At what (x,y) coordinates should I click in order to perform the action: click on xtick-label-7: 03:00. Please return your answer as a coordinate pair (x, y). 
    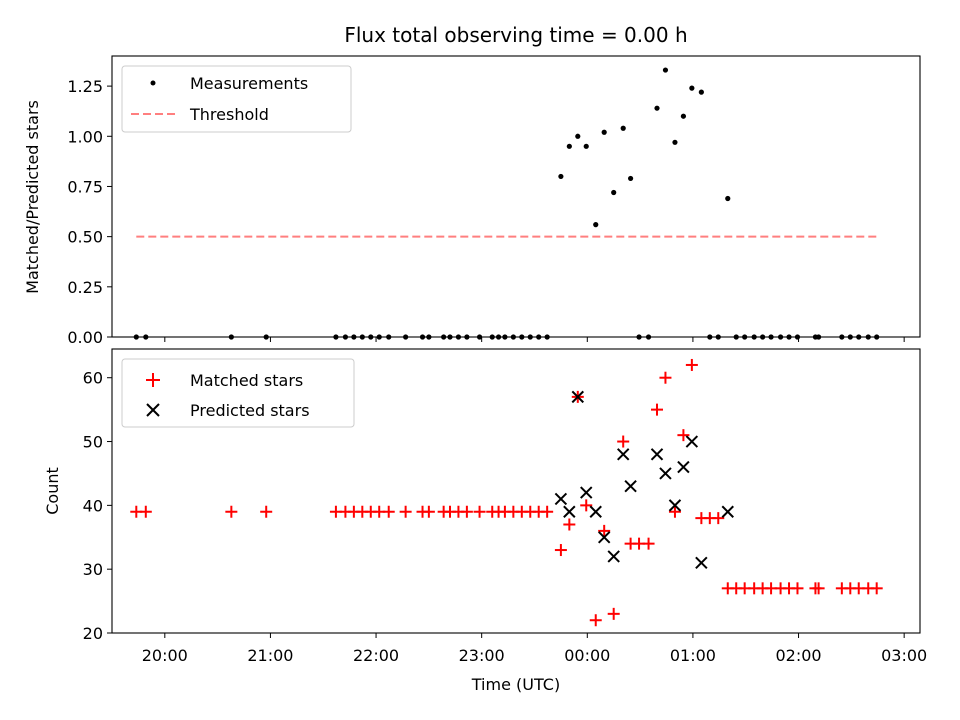
    Looking at the image, I should click on (904, 655).